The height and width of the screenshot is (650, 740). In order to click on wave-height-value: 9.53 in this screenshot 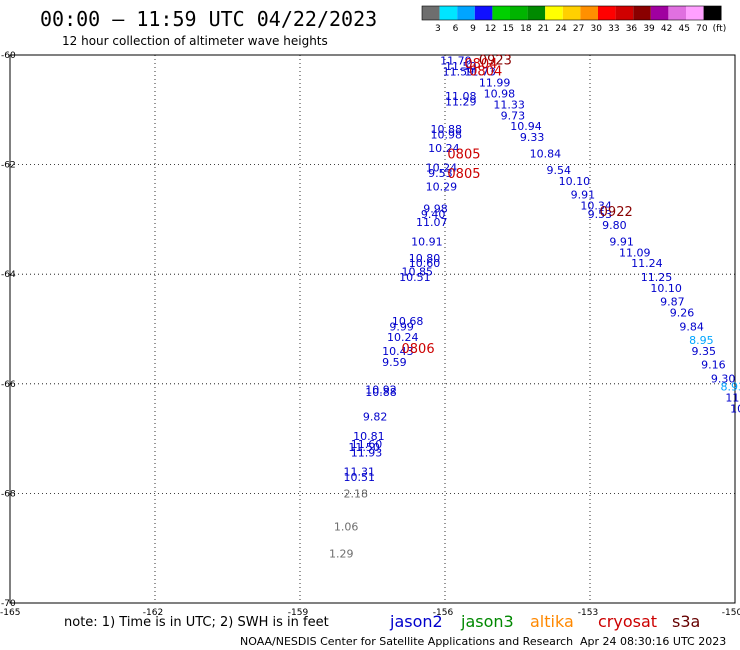, I will do `click(440, 173)`.